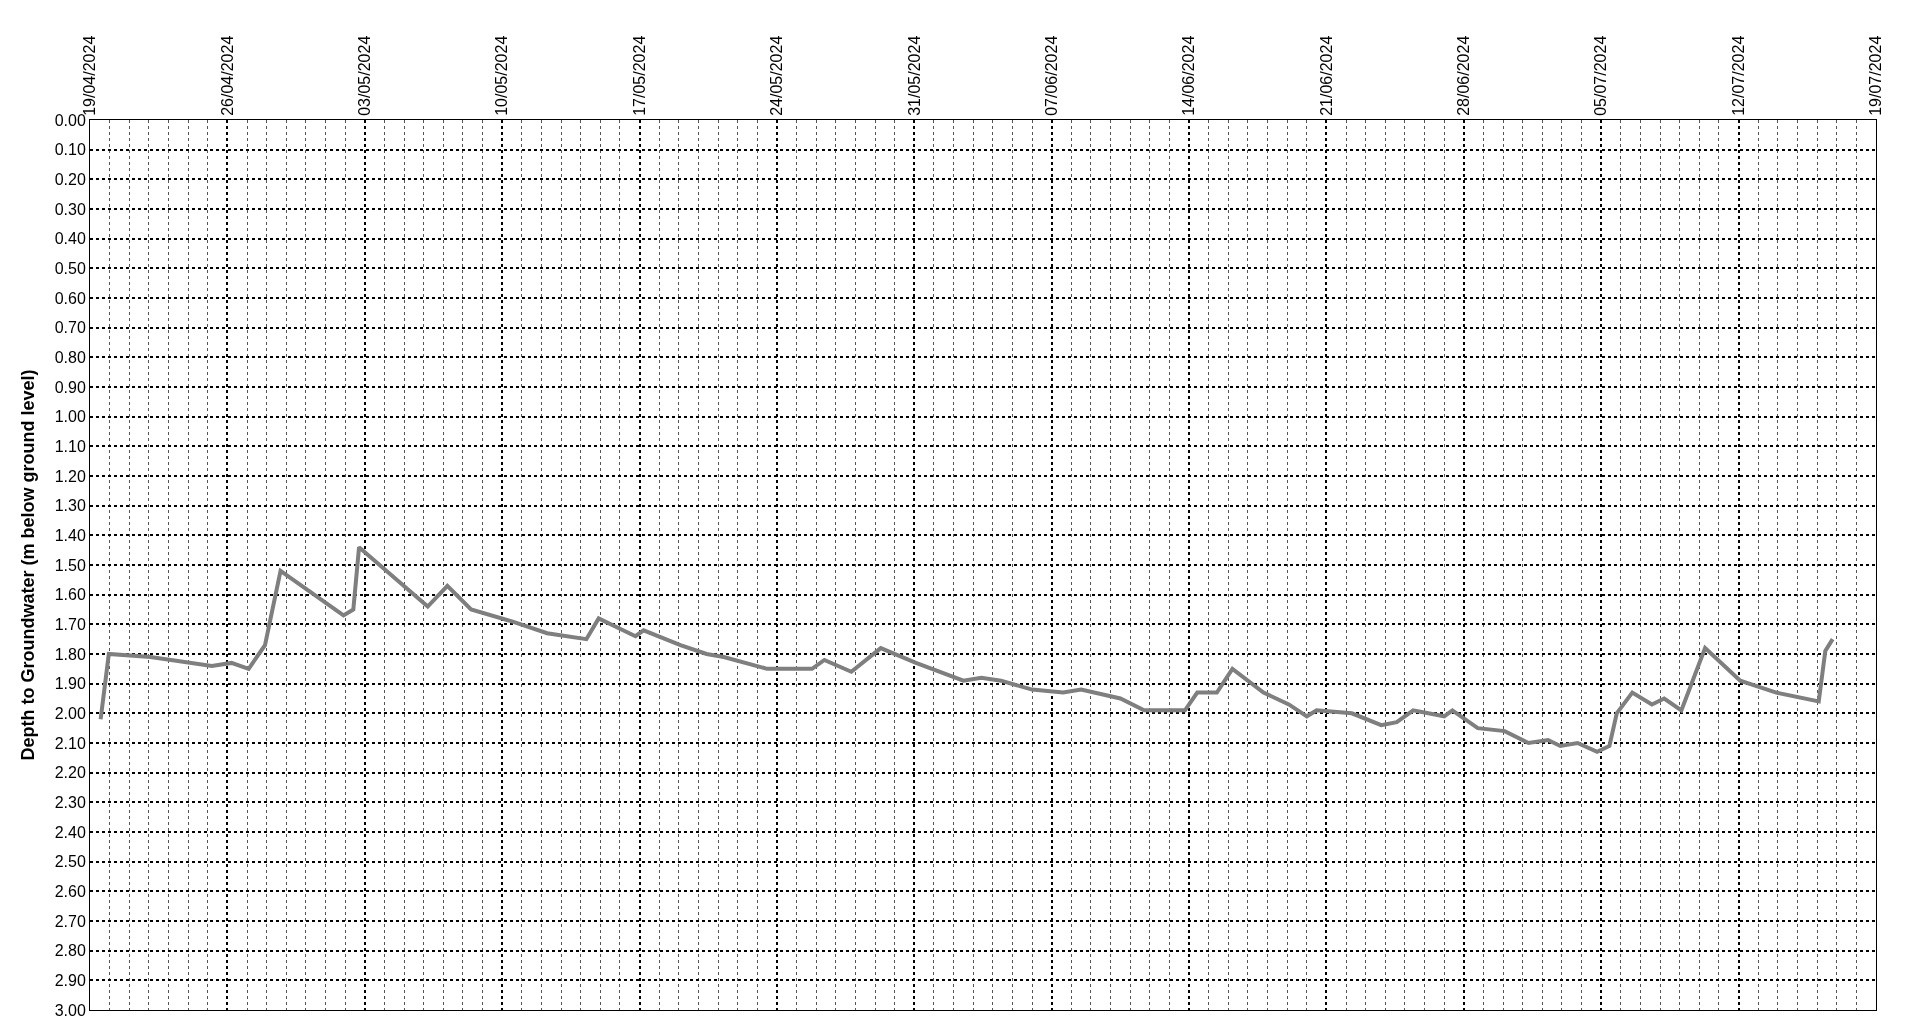  What do you see at coordinates (70, 268) in the screenshot?
I see `y-tick-label: 0.50` at bounding box center [70, 268].